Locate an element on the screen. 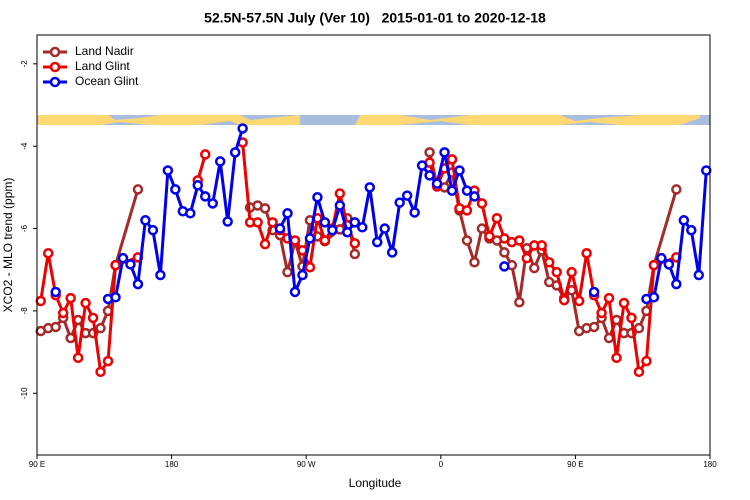 This screenshot has width=750, height=500. y-tick-label: -2 is located at coordinates (24, 64).